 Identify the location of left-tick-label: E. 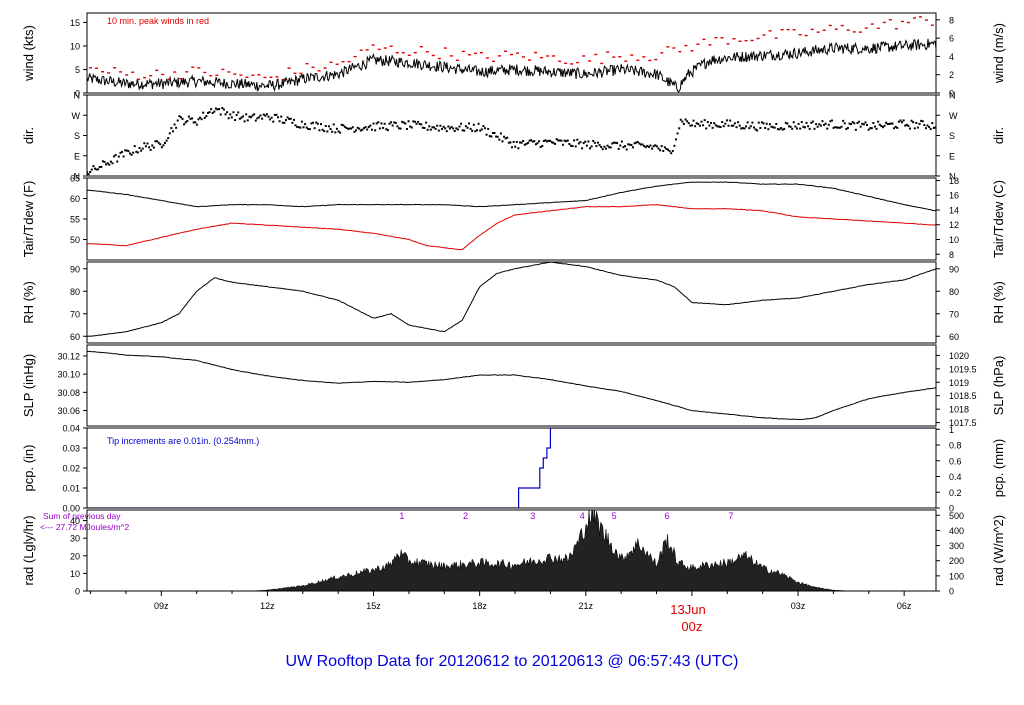
(77, 156).